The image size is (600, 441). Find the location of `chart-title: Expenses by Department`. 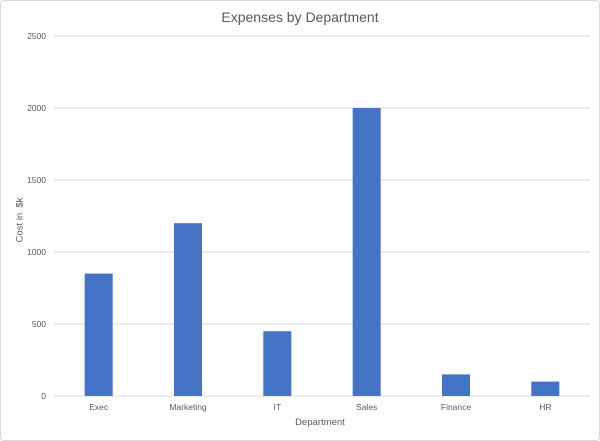

chart-title: Expenses by Department is located at coordinates (300, 17).